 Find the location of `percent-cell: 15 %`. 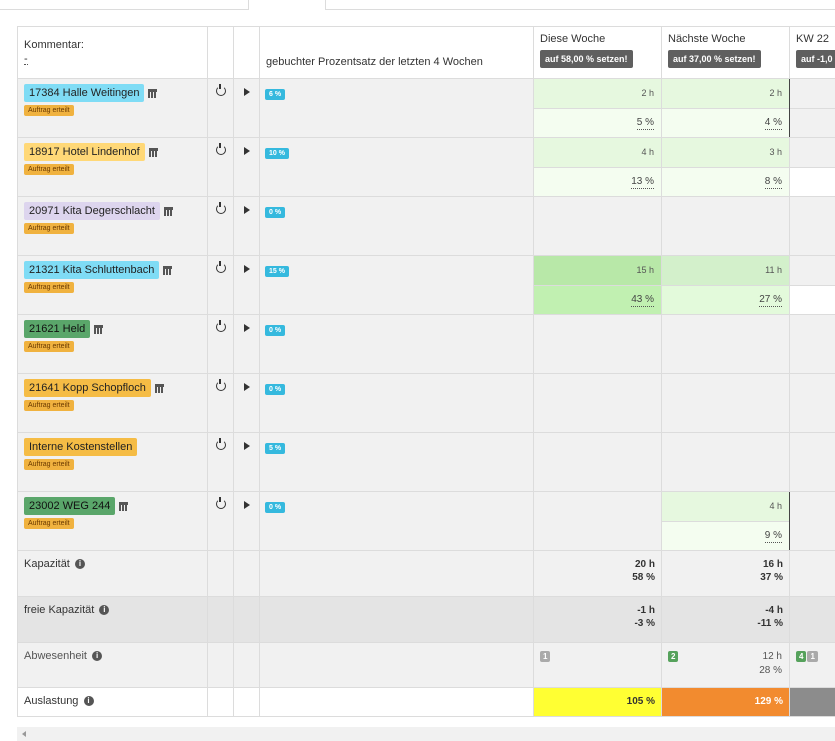

percent-cell: 15 % is located at coordinates (396, 285).